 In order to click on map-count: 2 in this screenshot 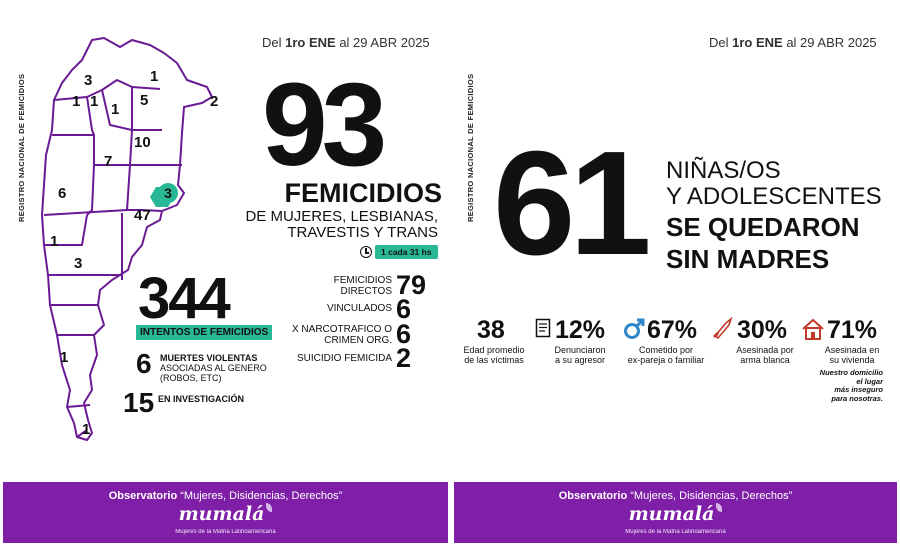, I will do `click(214, 101)`.